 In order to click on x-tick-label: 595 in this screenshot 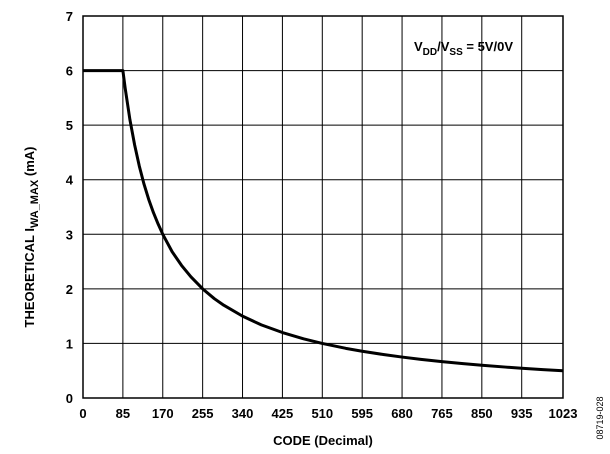, I will do `click(362, 413)`.